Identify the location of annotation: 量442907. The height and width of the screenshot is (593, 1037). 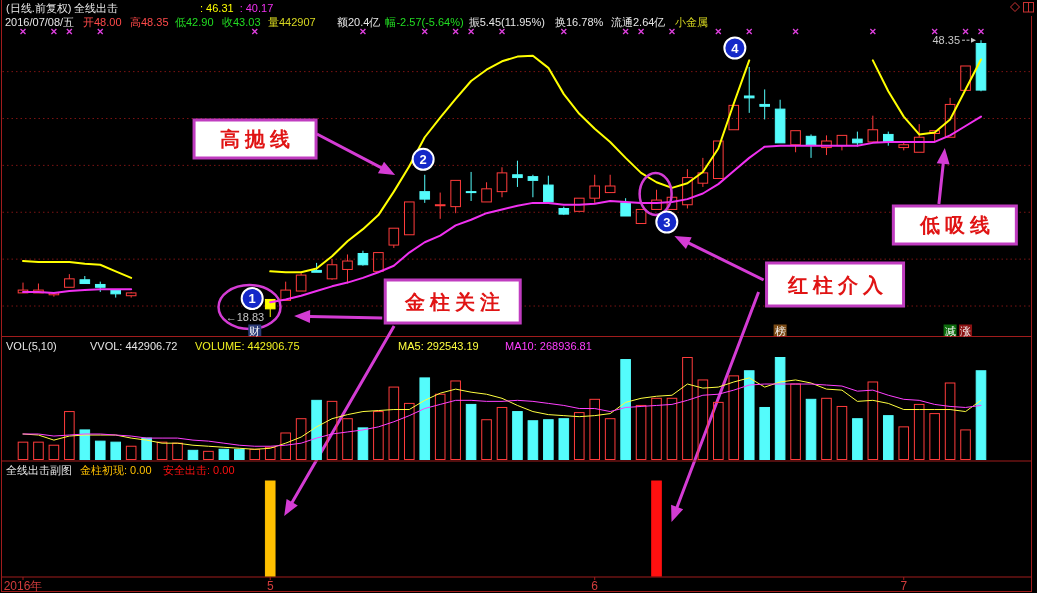
(292, 22).